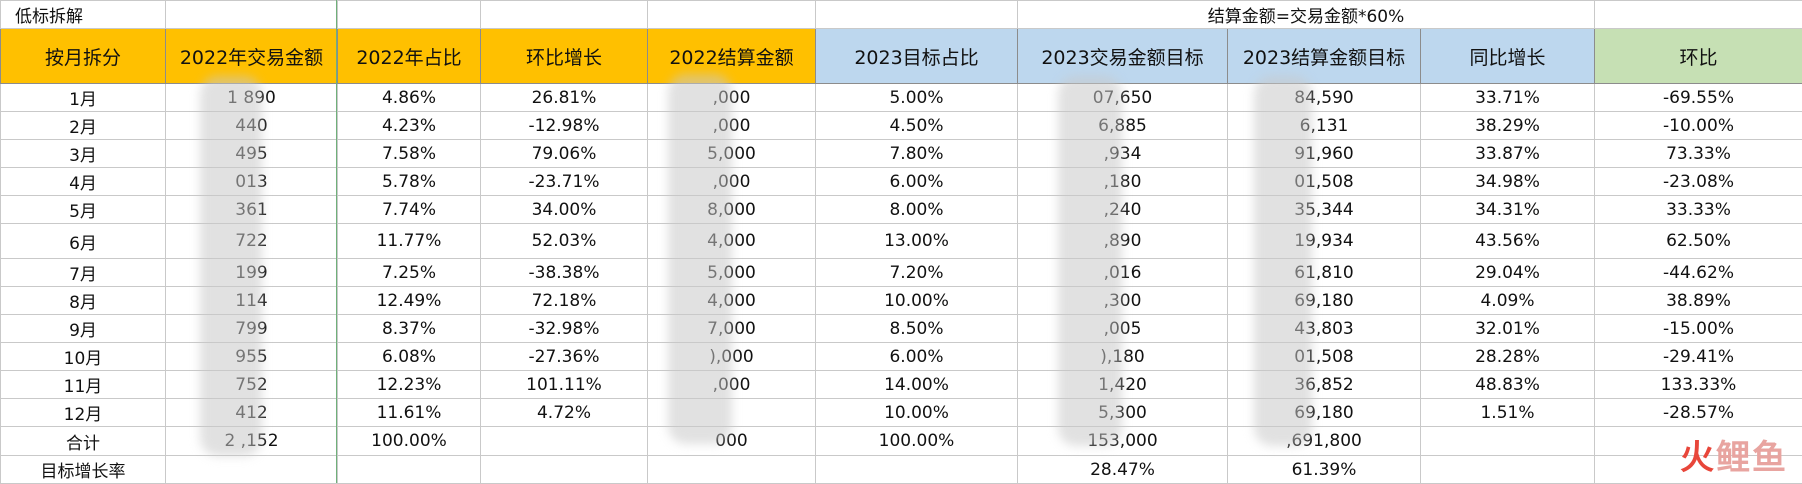 This screenshot has width=1802, height=484. I want to click on cell: 11月, so click(83, 385).